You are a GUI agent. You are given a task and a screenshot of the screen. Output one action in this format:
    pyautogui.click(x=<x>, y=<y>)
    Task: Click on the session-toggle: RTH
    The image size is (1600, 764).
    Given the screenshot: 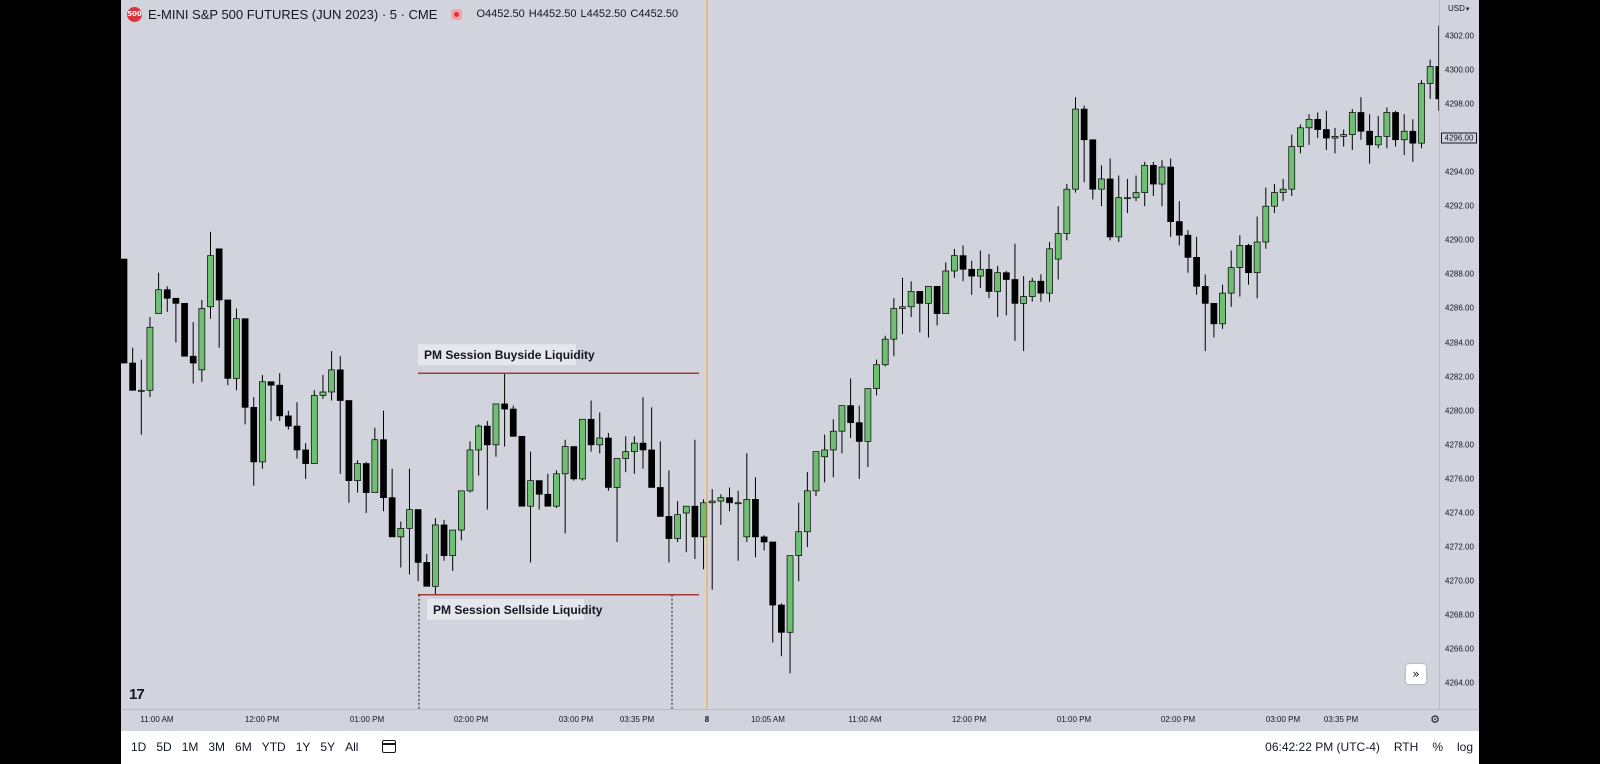 What is the action you would take?
    pyautogui.click(x=1406, y=746)
    